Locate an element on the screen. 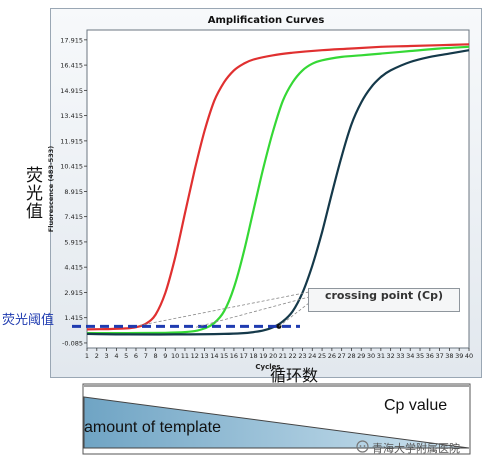 Image resolution: width=492 pixels, height=463 pixels. x-tick-label: 11 is located at coordinates (185, 356).